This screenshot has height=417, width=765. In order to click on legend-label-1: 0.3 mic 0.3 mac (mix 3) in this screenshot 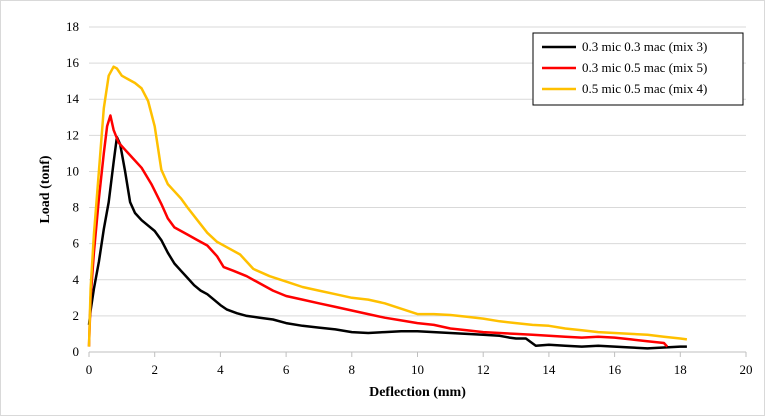, I will do `click(644, 46)`.